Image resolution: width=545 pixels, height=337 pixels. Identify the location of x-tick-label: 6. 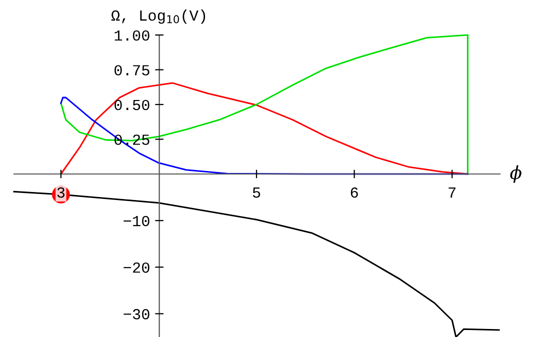
(354, 192).